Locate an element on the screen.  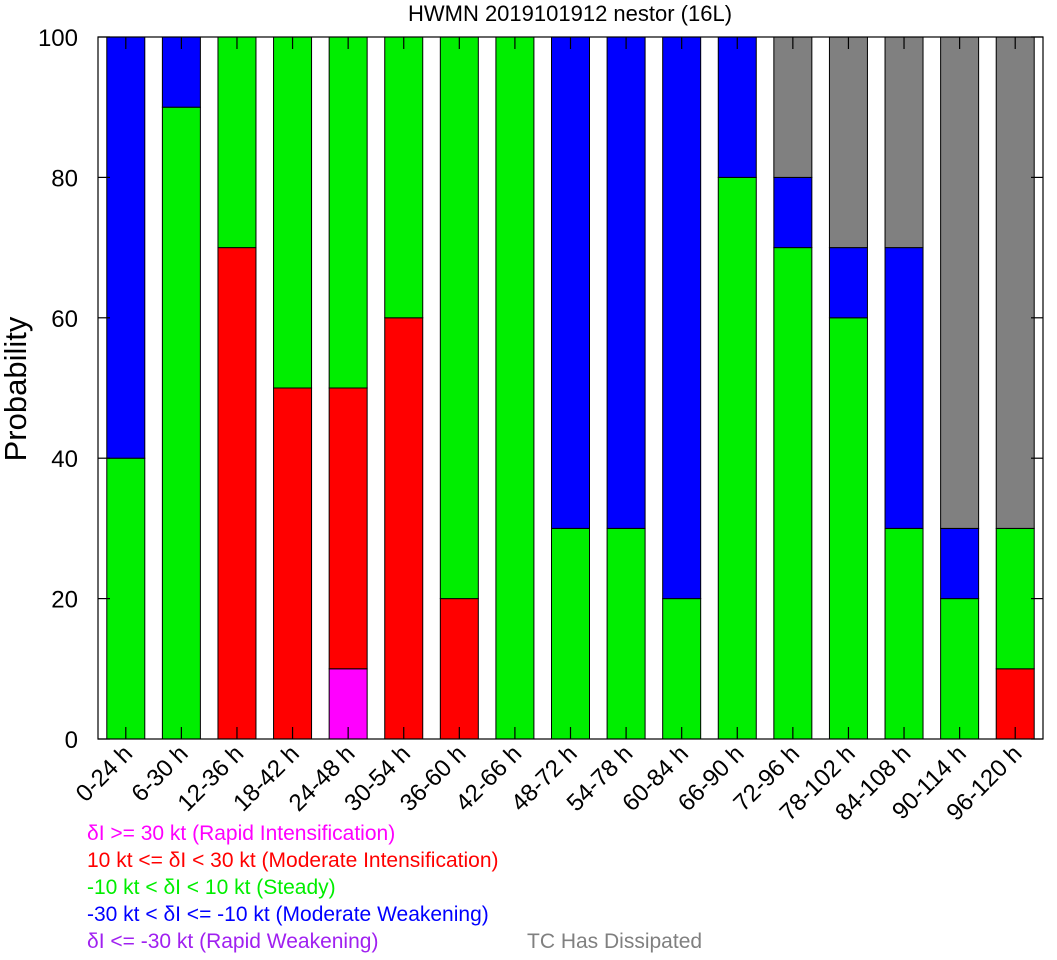
bar-66-90h-moderate-weakening is located at coordinates (737, 107).